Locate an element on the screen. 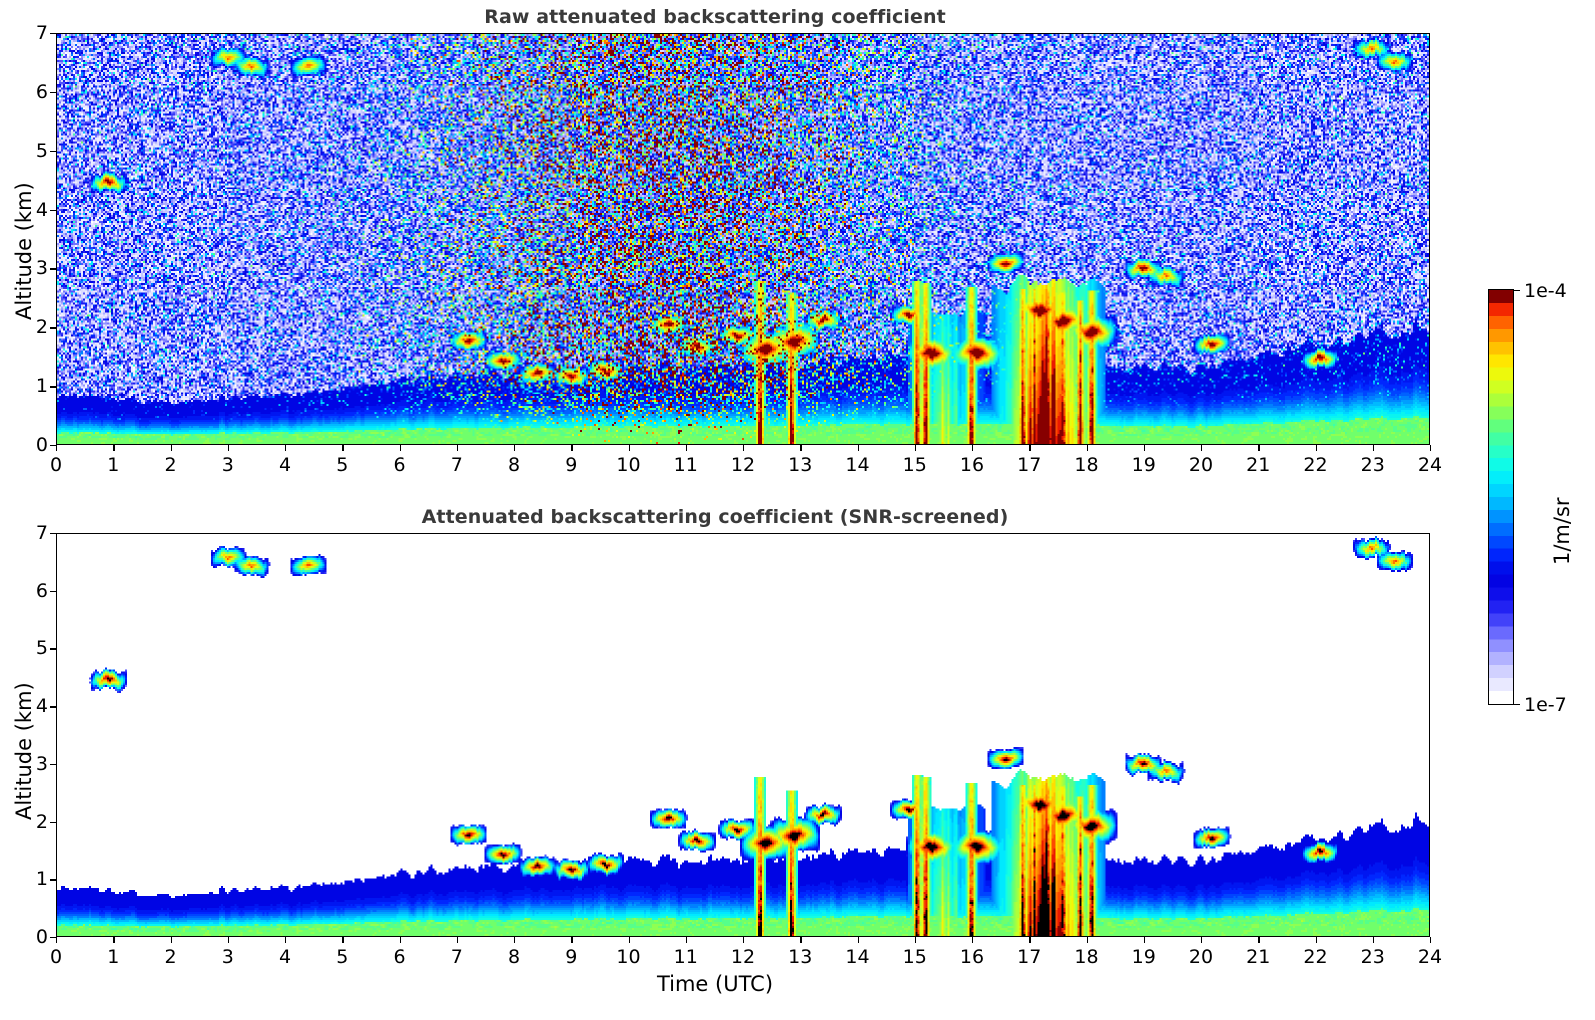 This screenshot has width=1595, height=1020. colorbar: 1e-4 1e-7 1/m/sr is located at coordinates (1532, 500).